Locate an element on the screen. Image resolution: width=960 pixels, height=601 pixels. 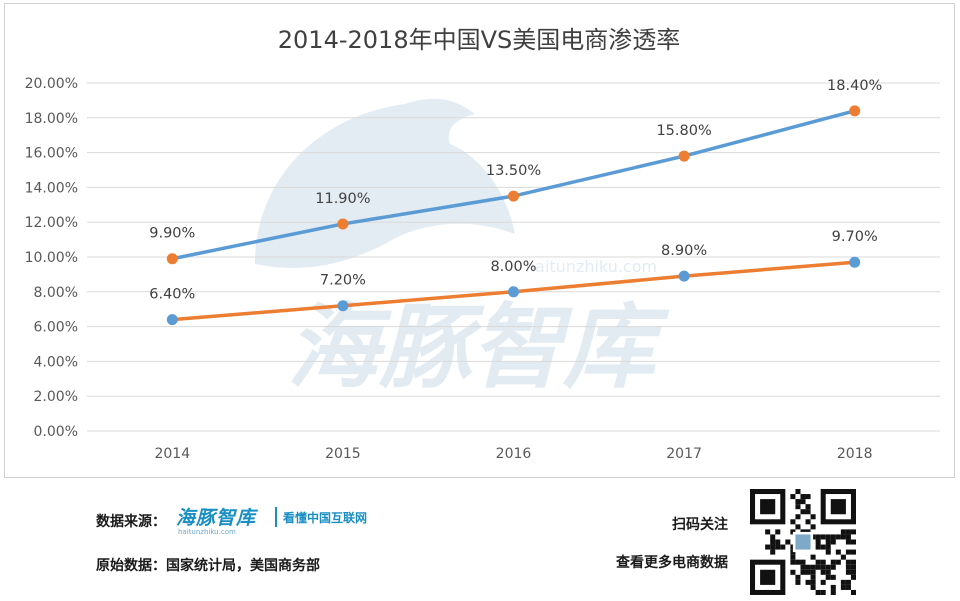
x-tick-label: 2014 is located at coordinates (172, 454).